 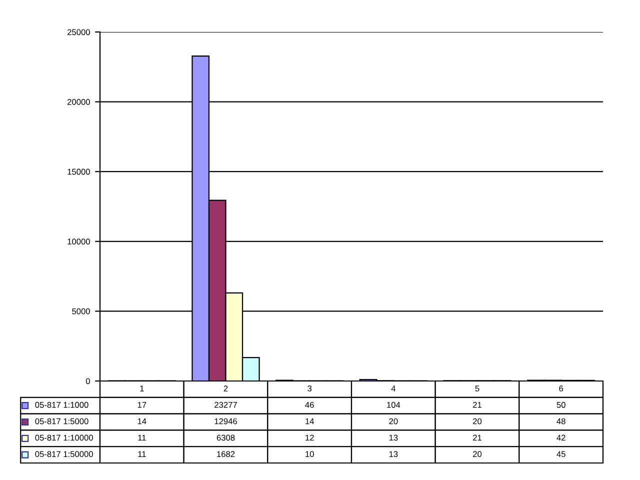 What do you see at coordinates (226, 389) in the screenshot?
I see `x-tick-label: 2` at bounding box center [226, 389].